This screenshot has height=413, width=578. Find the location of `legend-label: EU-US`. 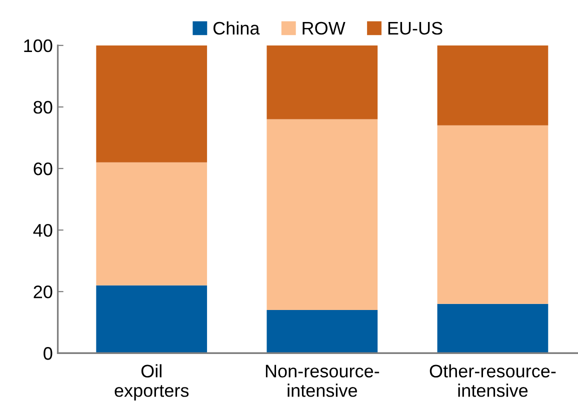

legend-label: EU-US is located at coordinates (415, 28).